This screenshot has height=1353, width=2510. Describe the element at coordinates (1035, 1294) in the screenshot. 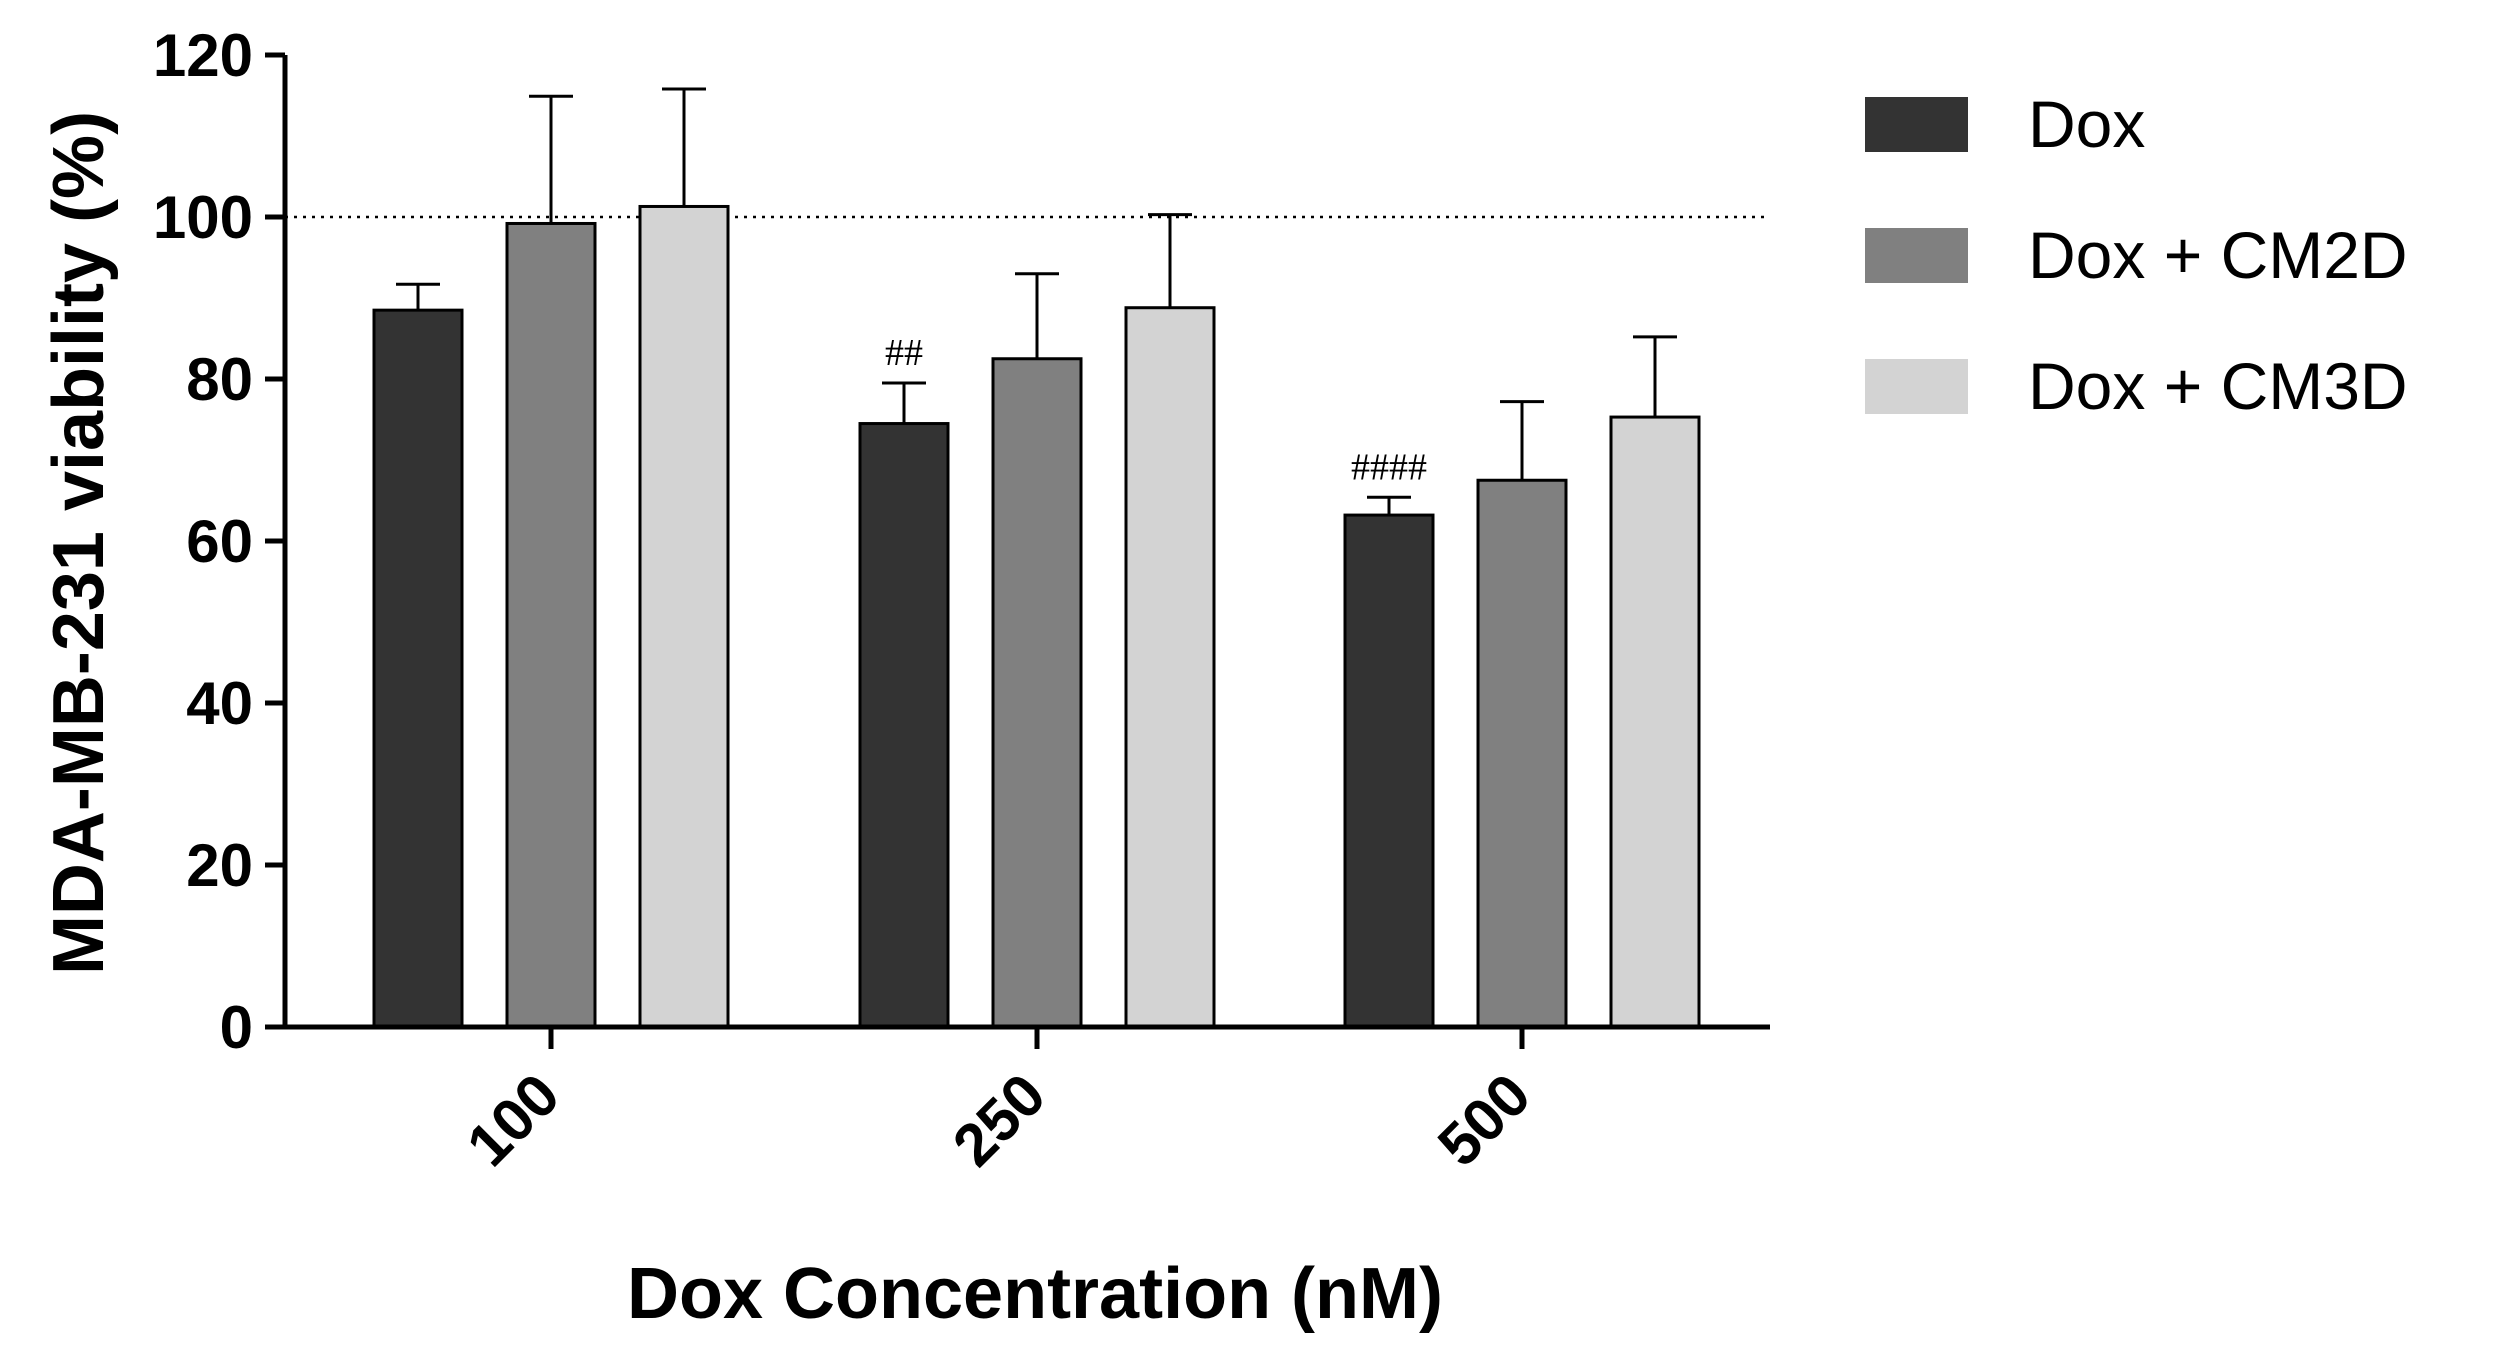

I see `x-axis-title: Dox Concentration (nM)` at that location.